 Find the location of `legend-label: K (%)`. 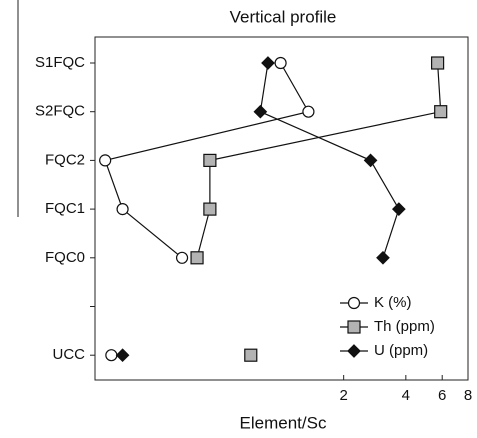

legend-label: K (%) is located at coordinates (393, 302).